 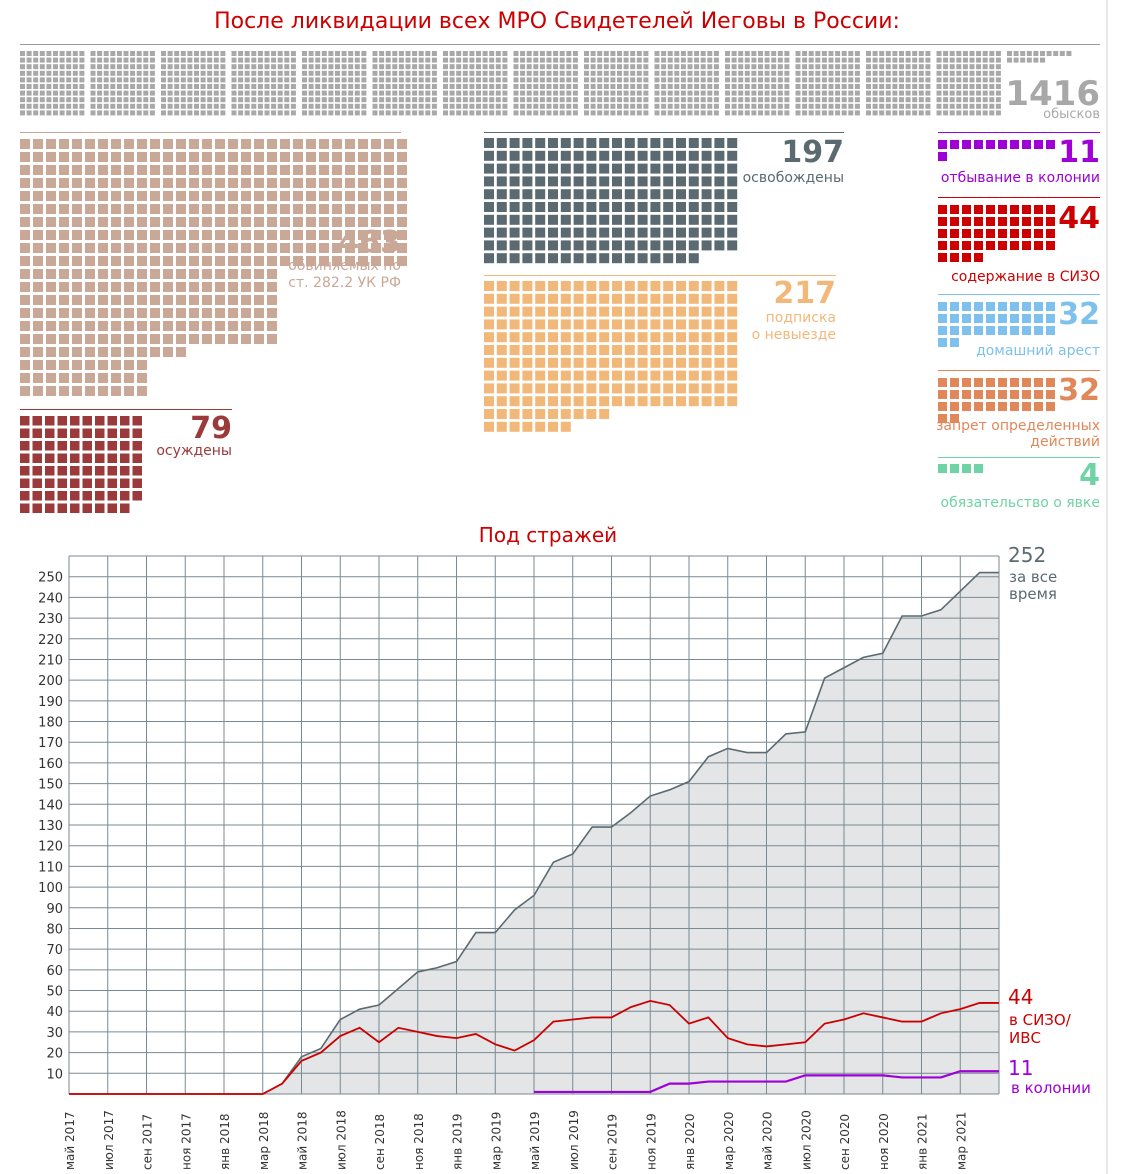 What do you see at coordinates (1014, 382) in the screenshot?
I see `restrictions-square` at bounding box center [1014, 382].